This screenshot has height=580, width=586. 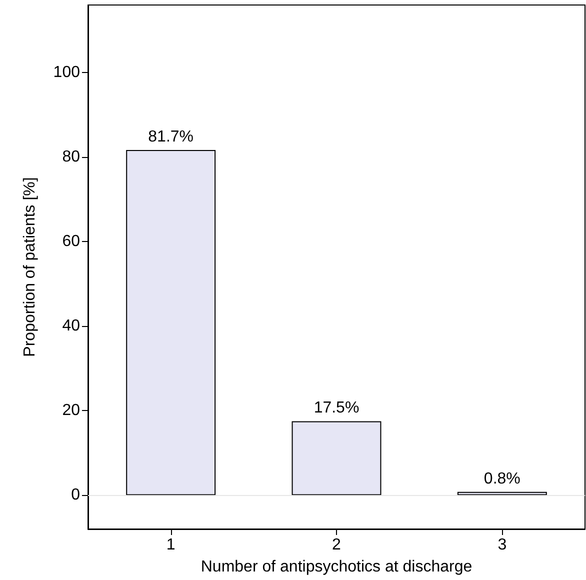 What do you see at coordinates (171, 545) in the screenshot?
I see `x-tick-label: 1` at bounding box center [171, 545].